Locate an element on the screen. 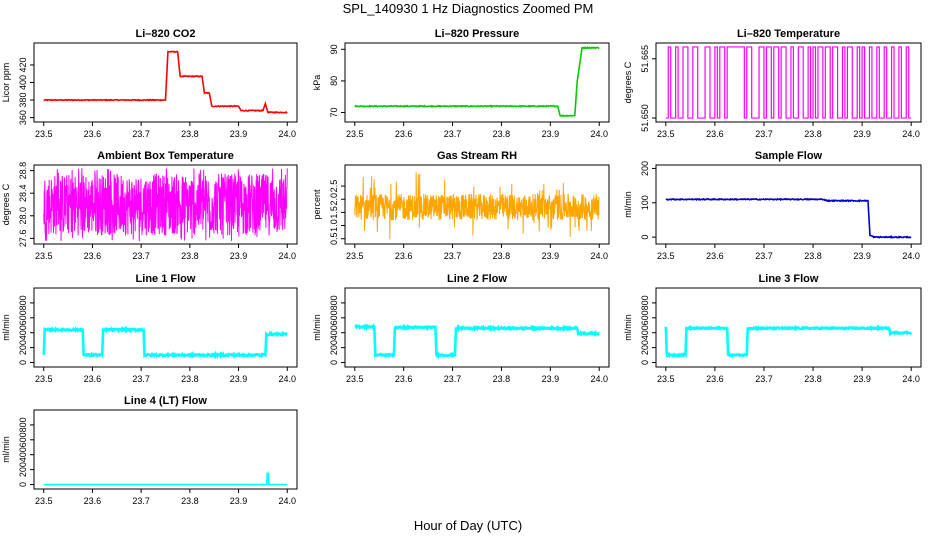 Image resolution: width=936 pixels, height=540 pixels. y-tick-label: 70 is located at coordinates (334, 113).